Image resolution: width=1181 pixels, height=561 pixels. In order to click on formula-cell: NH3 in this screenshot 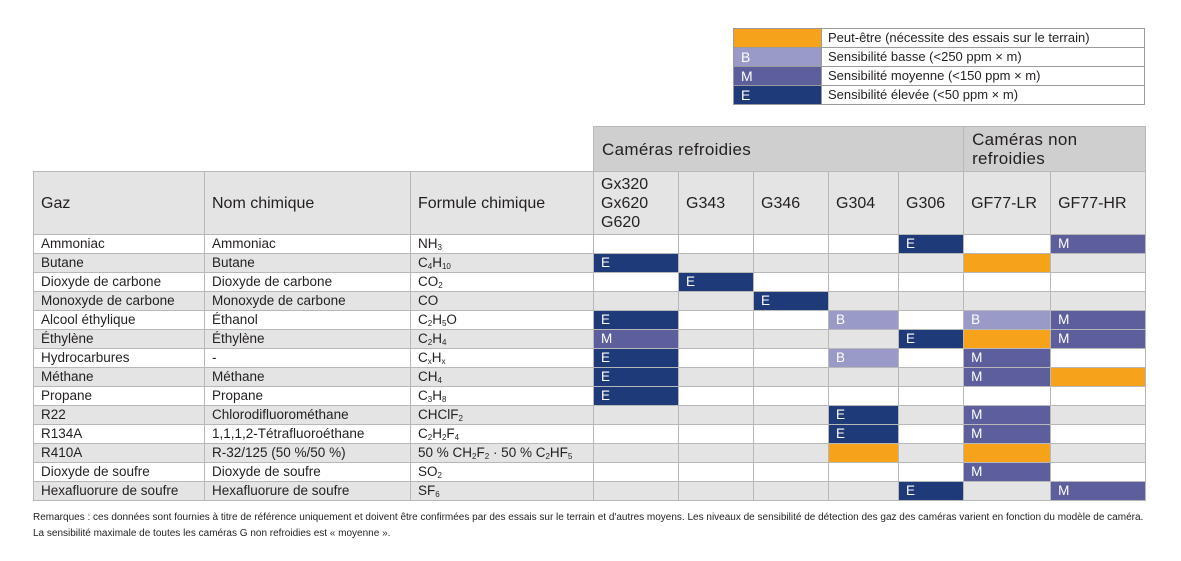, I will do `click(502, 244)`.